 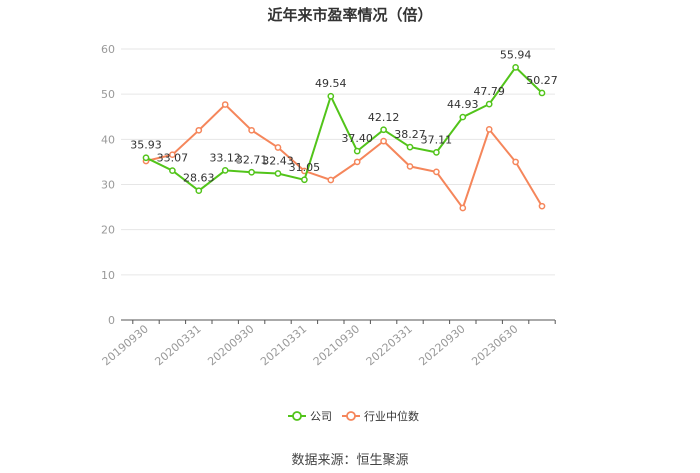 What do you see at coordinates (336, 345) in the screenshot?
I see `x-tick-label: 20210930` at bounding box center [336, 345].